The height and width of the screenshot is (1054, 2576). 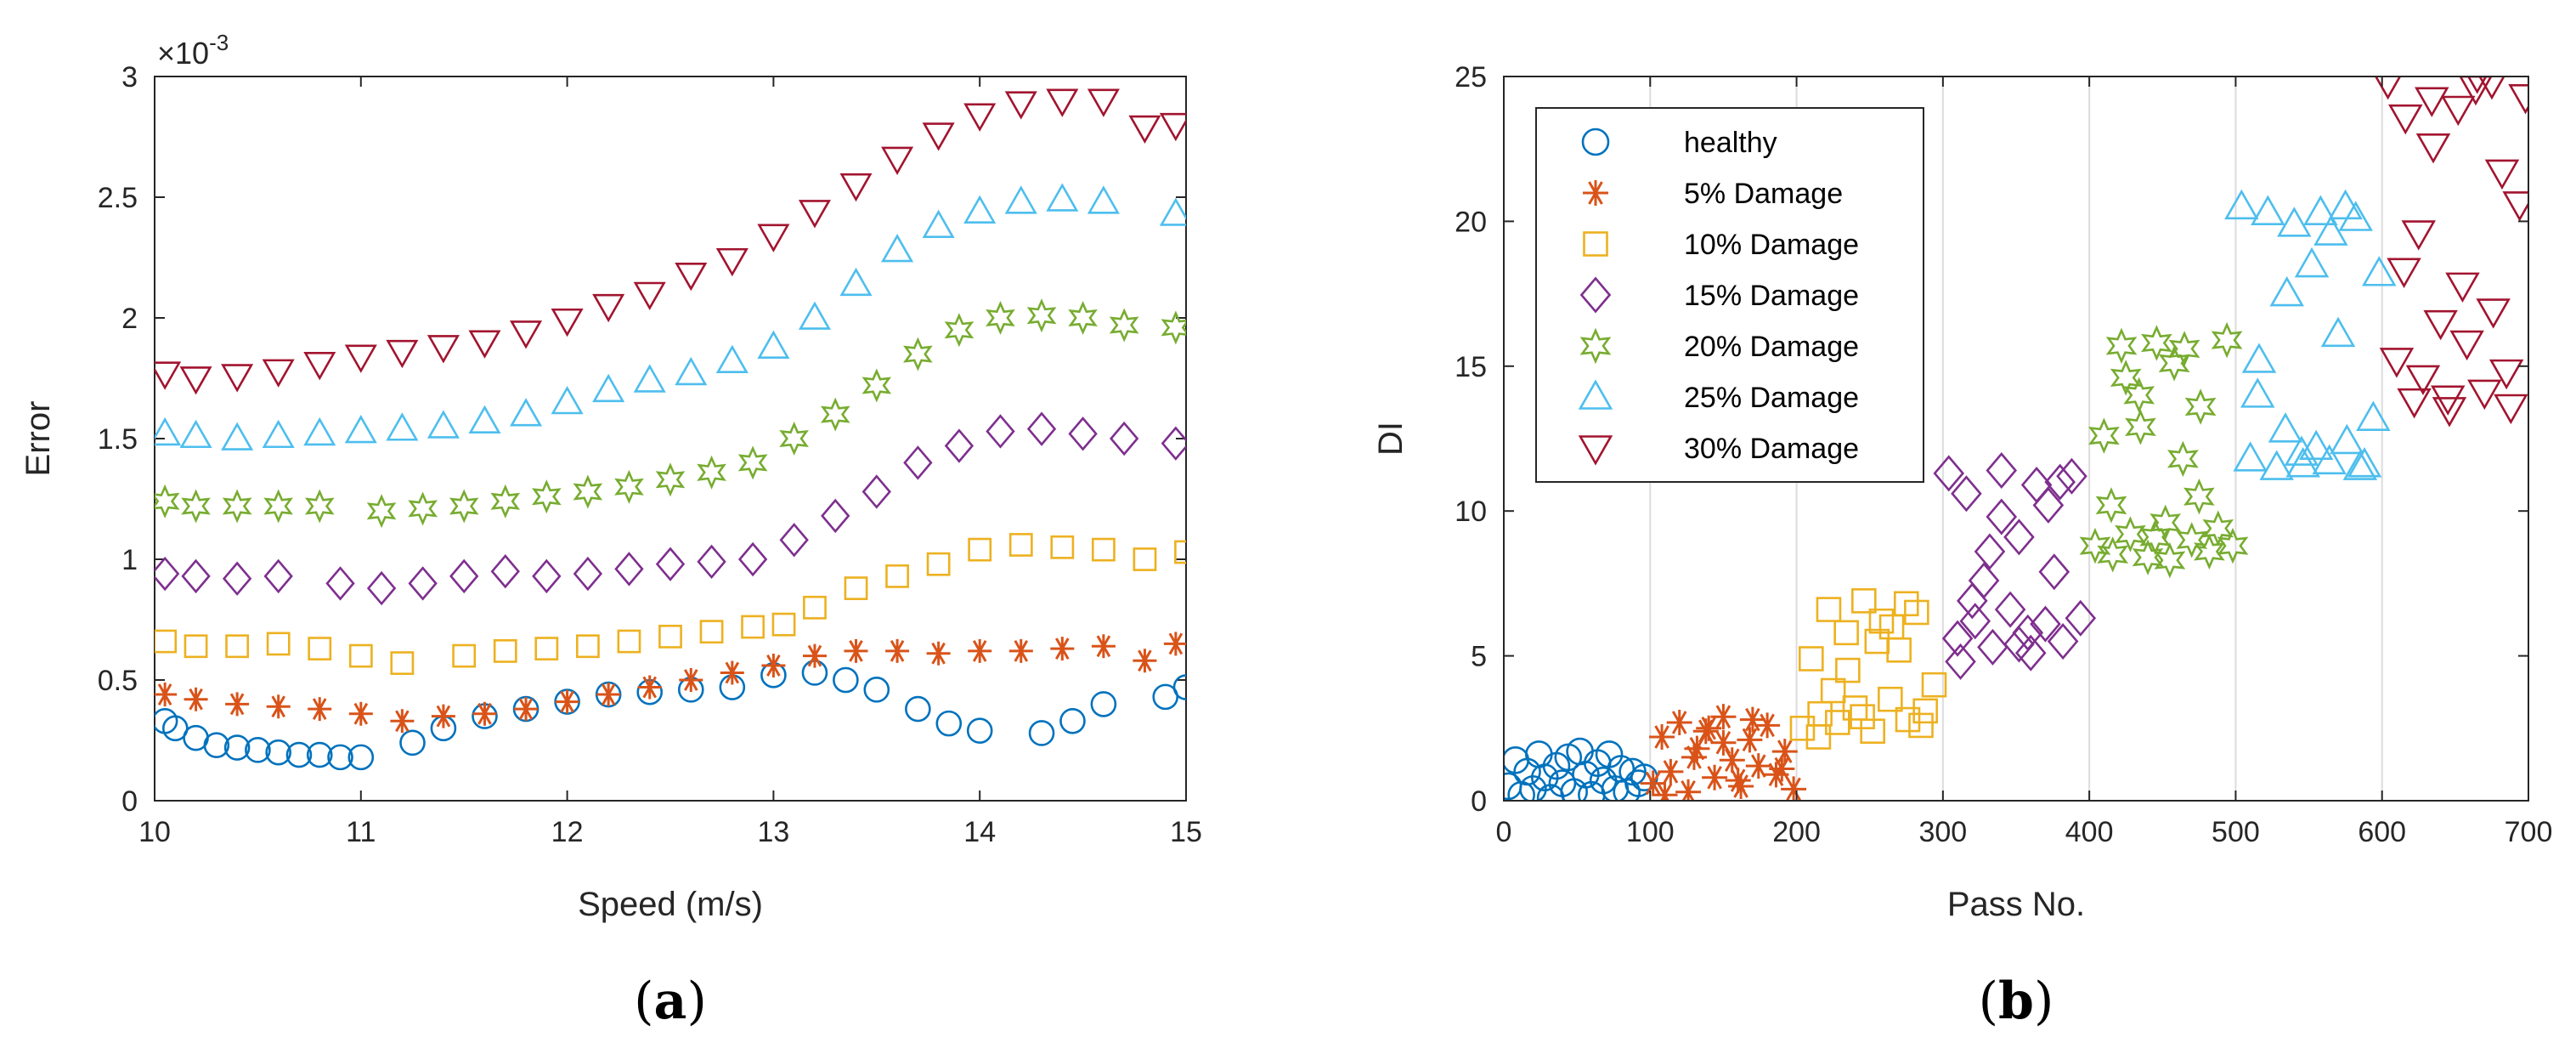 I want to click on series-5pct-damage, so click(x=1723, y=752).